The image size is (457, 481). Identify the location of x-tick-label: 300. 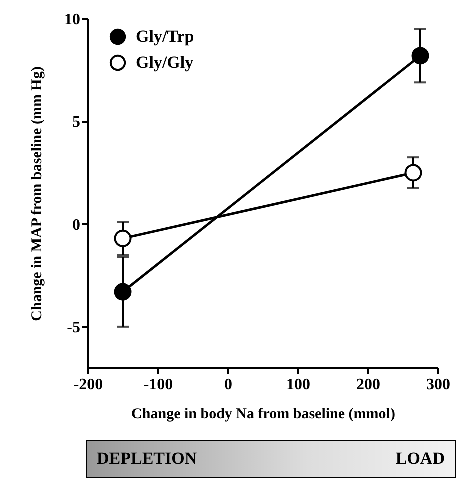
(438, 385).